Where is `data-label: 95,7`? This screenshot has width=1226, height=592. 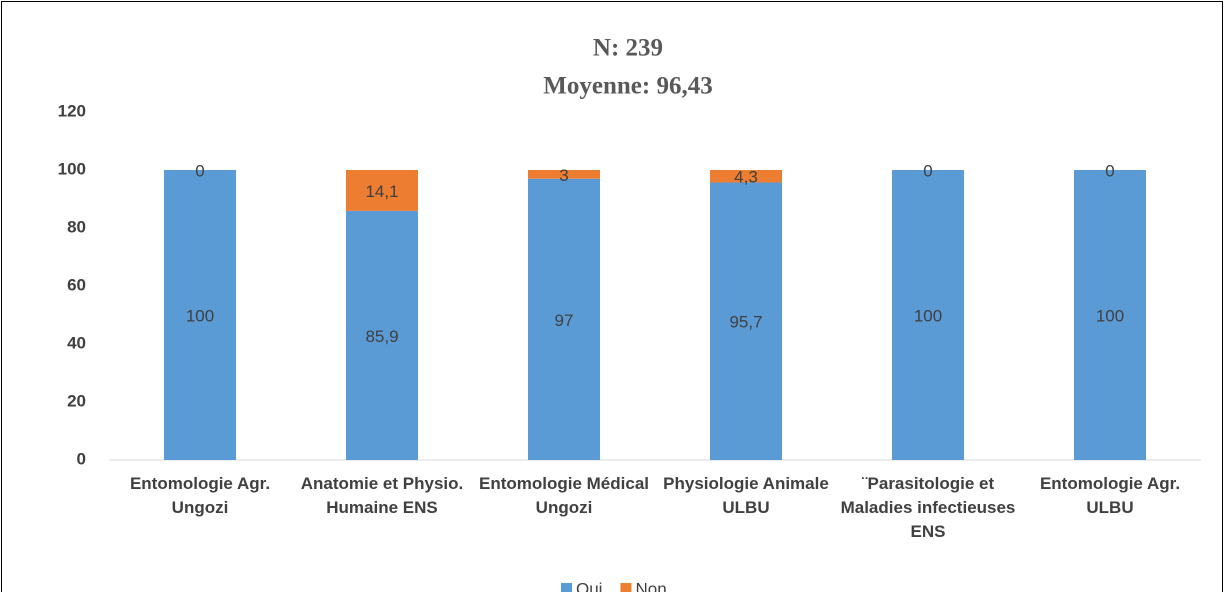 data-label: 95,7 is located at coordinates (745, 322).